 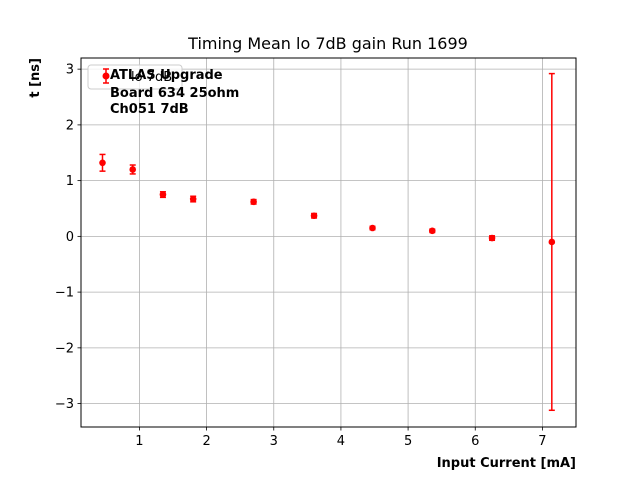 I want to click on x-tick-label: 4, so click(x=341, y=441).